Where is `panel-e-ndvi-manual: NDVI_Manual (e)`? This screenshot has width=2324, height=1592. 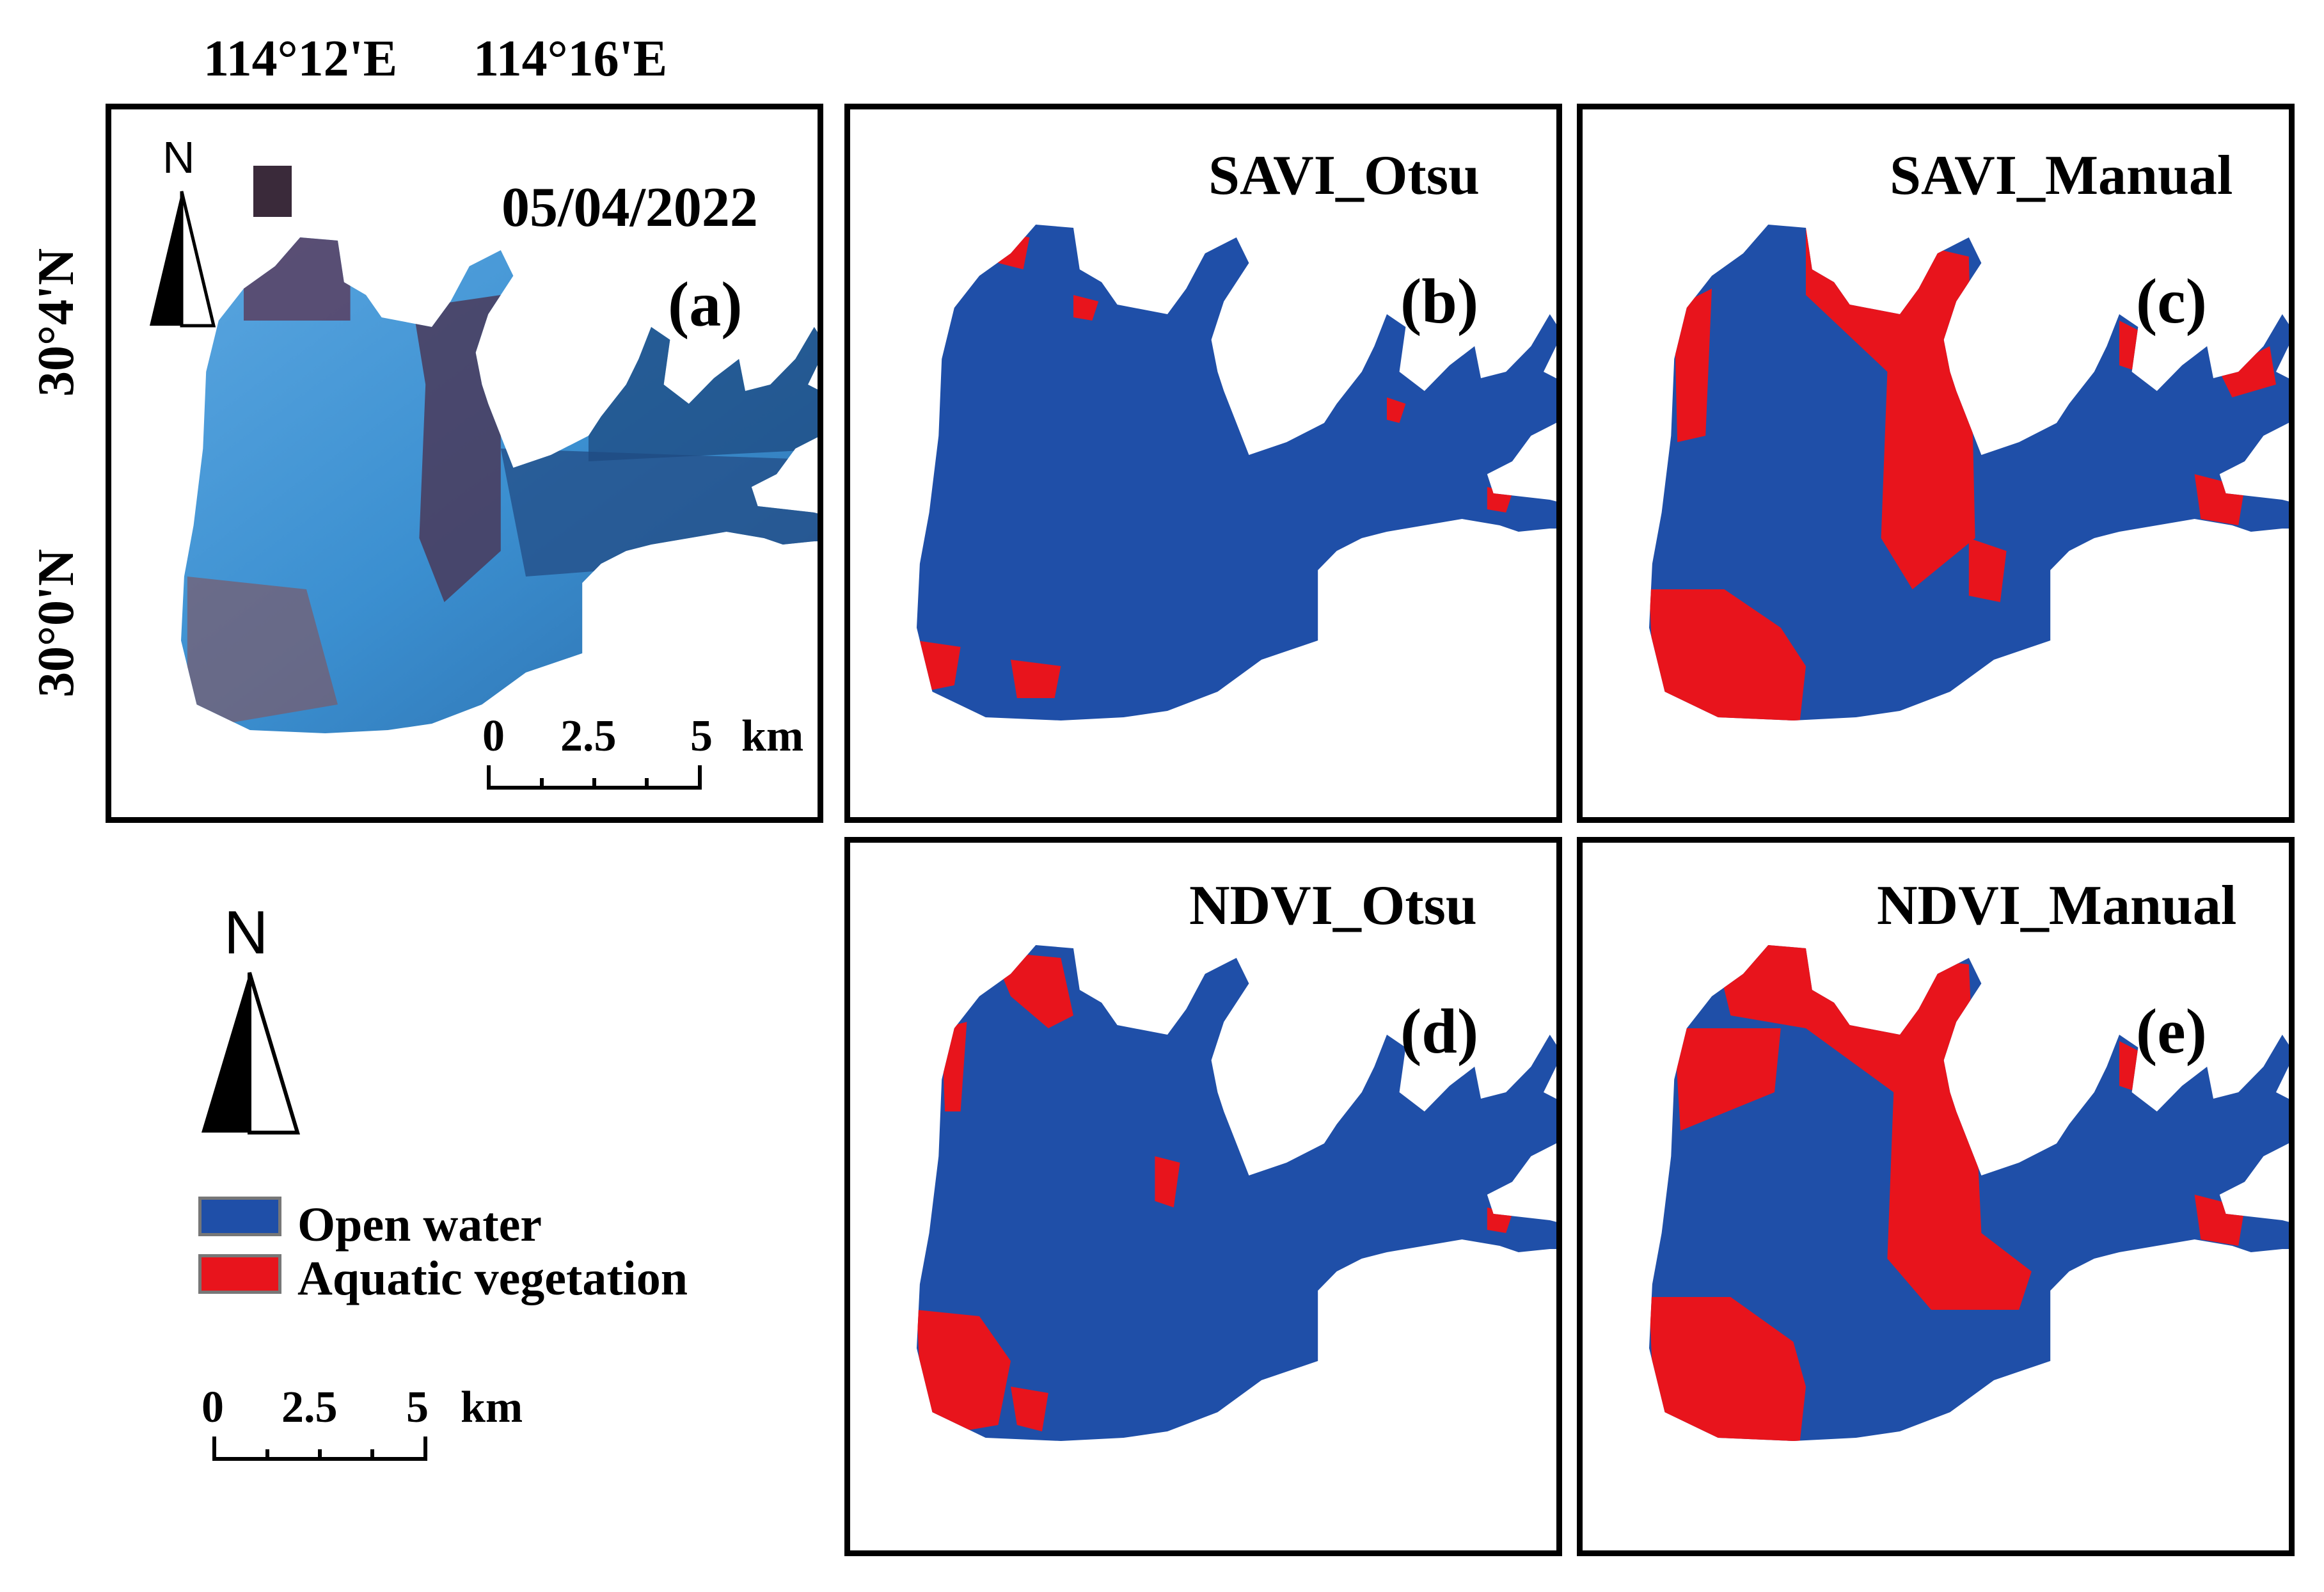 panel-e-ndvi-manual: NDVI_Manual (e) is located at coordinates (1936, 1196).